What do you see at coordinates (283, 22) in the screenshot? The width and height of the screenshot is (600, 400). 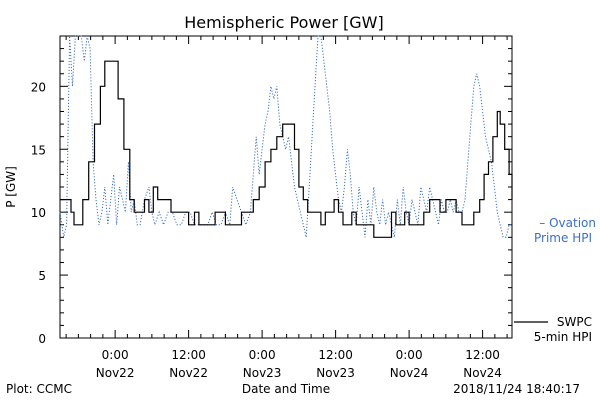 I see `chart-title: Hemispheric Power [GW]` at bounding box center [283, 22].